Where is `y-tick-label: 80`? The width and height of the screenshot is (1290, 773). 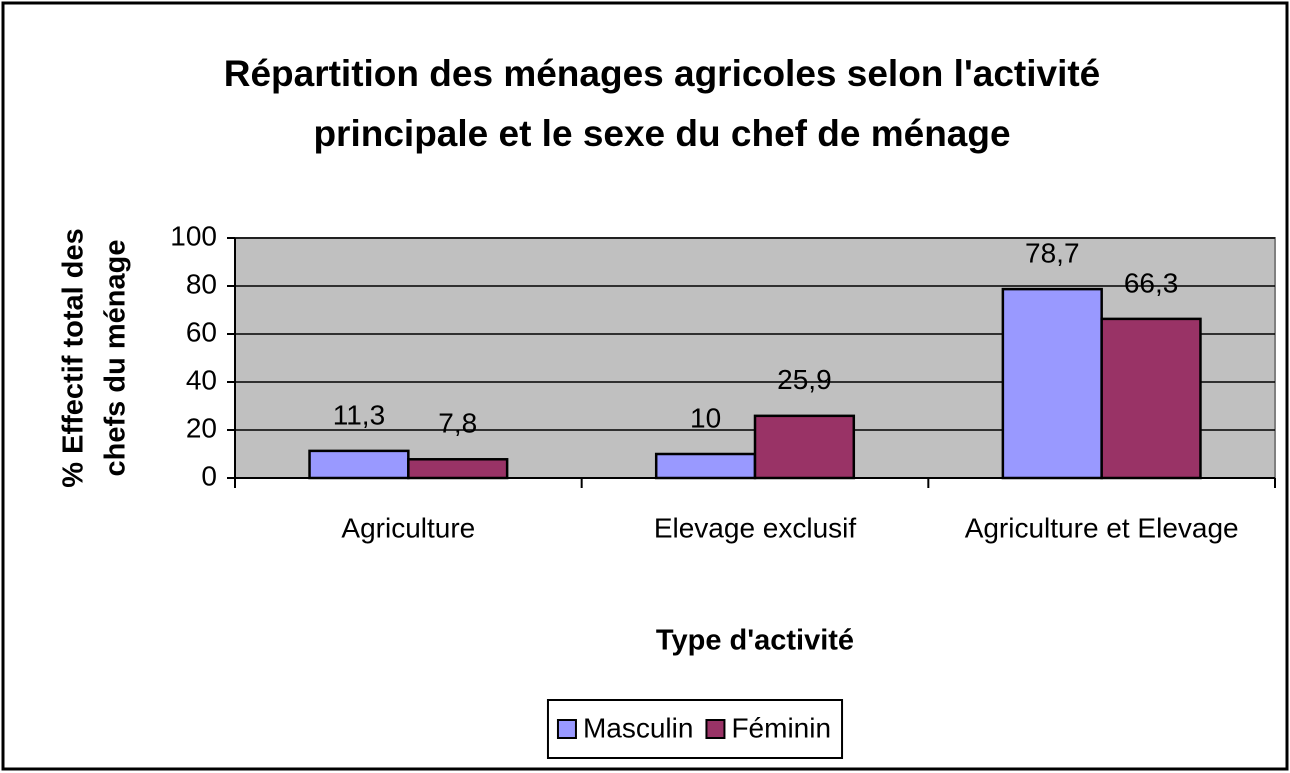 y-tick-label: 80 is located at coordinates (201, 283).